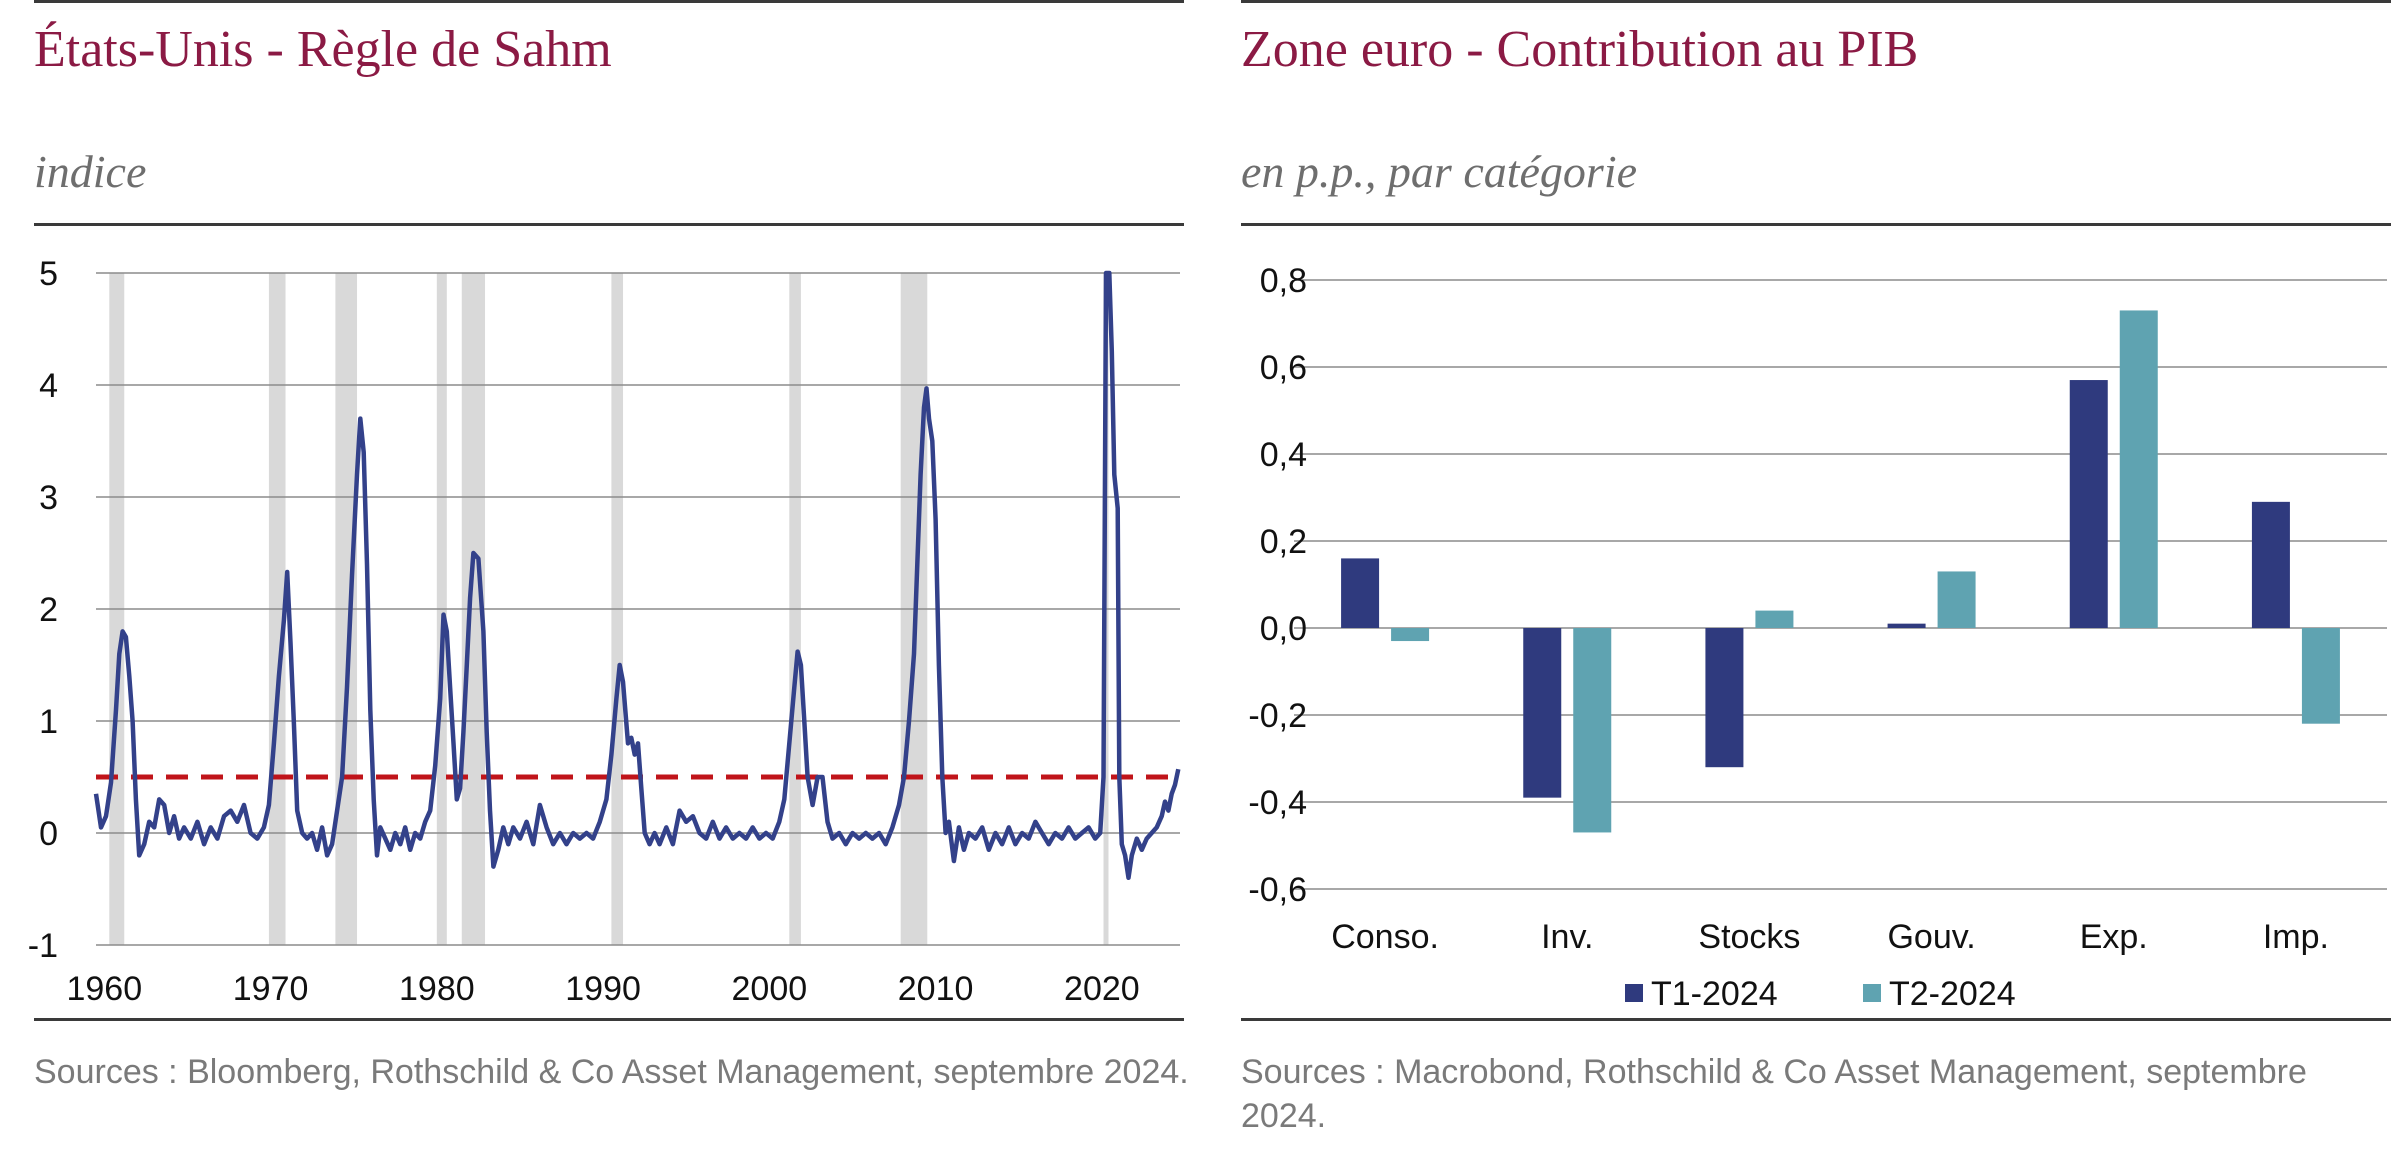 The width and height of the screenshot is (2400, 1158). Describe the element at coordinates (1385, 937) in the screenshot. I see `category-label: Conso.` at that location.